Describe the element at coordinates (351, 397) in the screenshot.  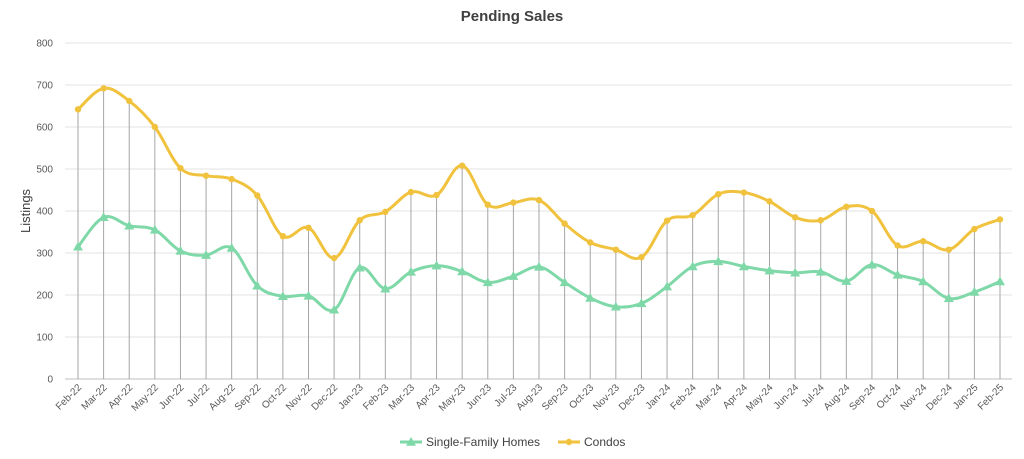
I see `x-tick-label: Jan-23` at that location.